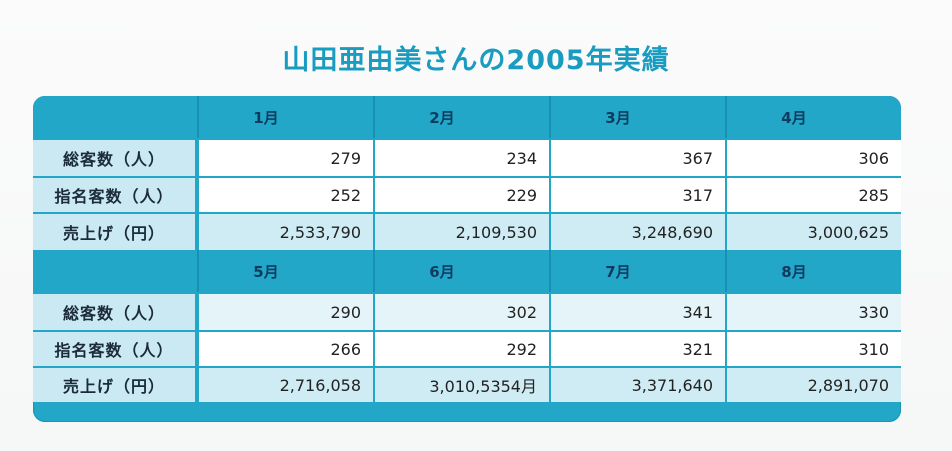  Describe the element at coordinates (285, 271) in the screenshot. I see `month-header: 5月` at that location.